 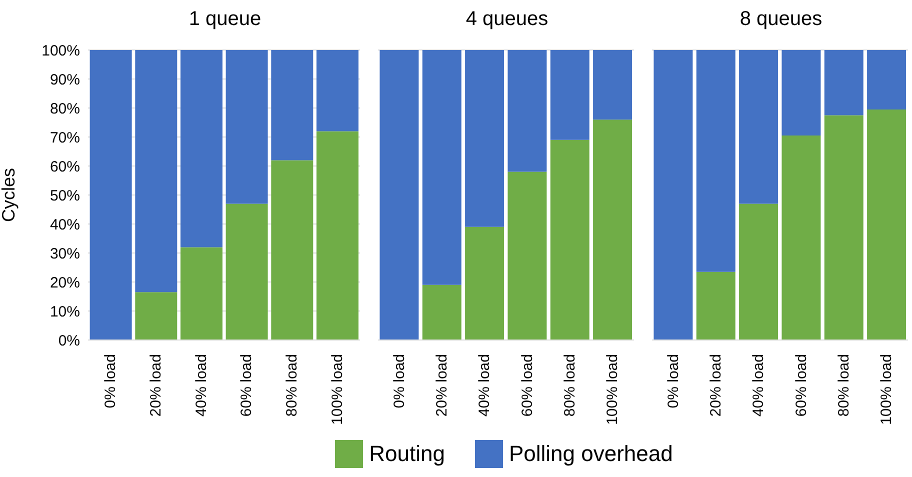 What do you see at coordinates (65, 253) in the screenshot?
I see `y-tick-label: 30%` at bounding box center [65, 253].